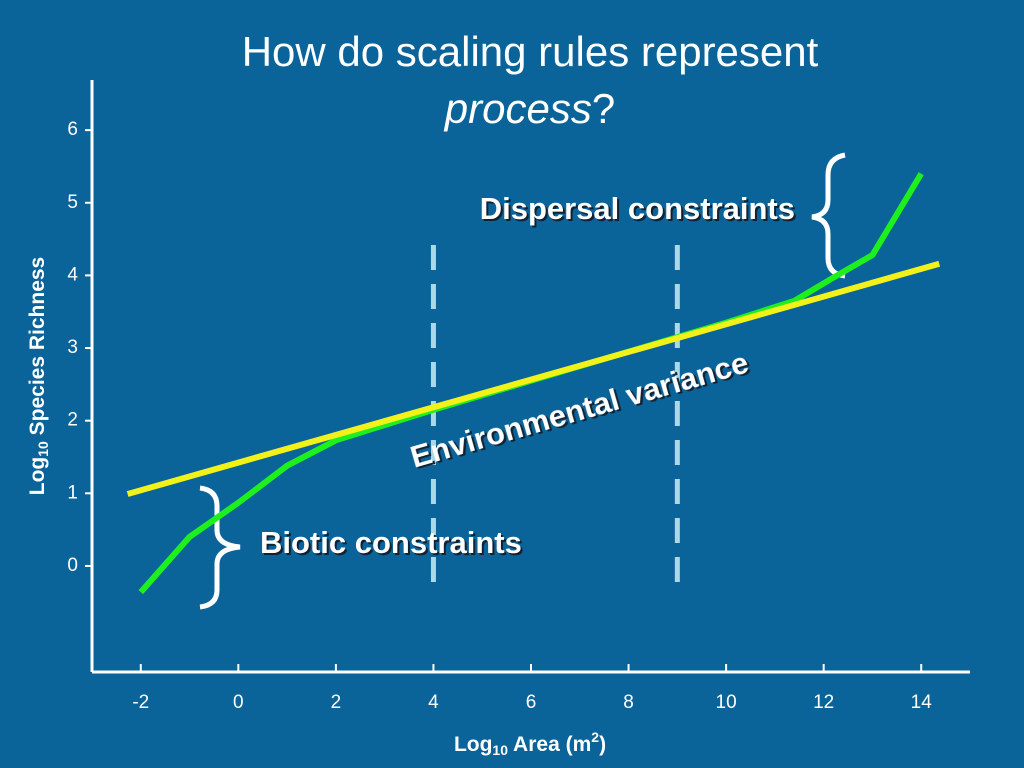  I want to click on y-tick-label: 4, so click(72, 274).